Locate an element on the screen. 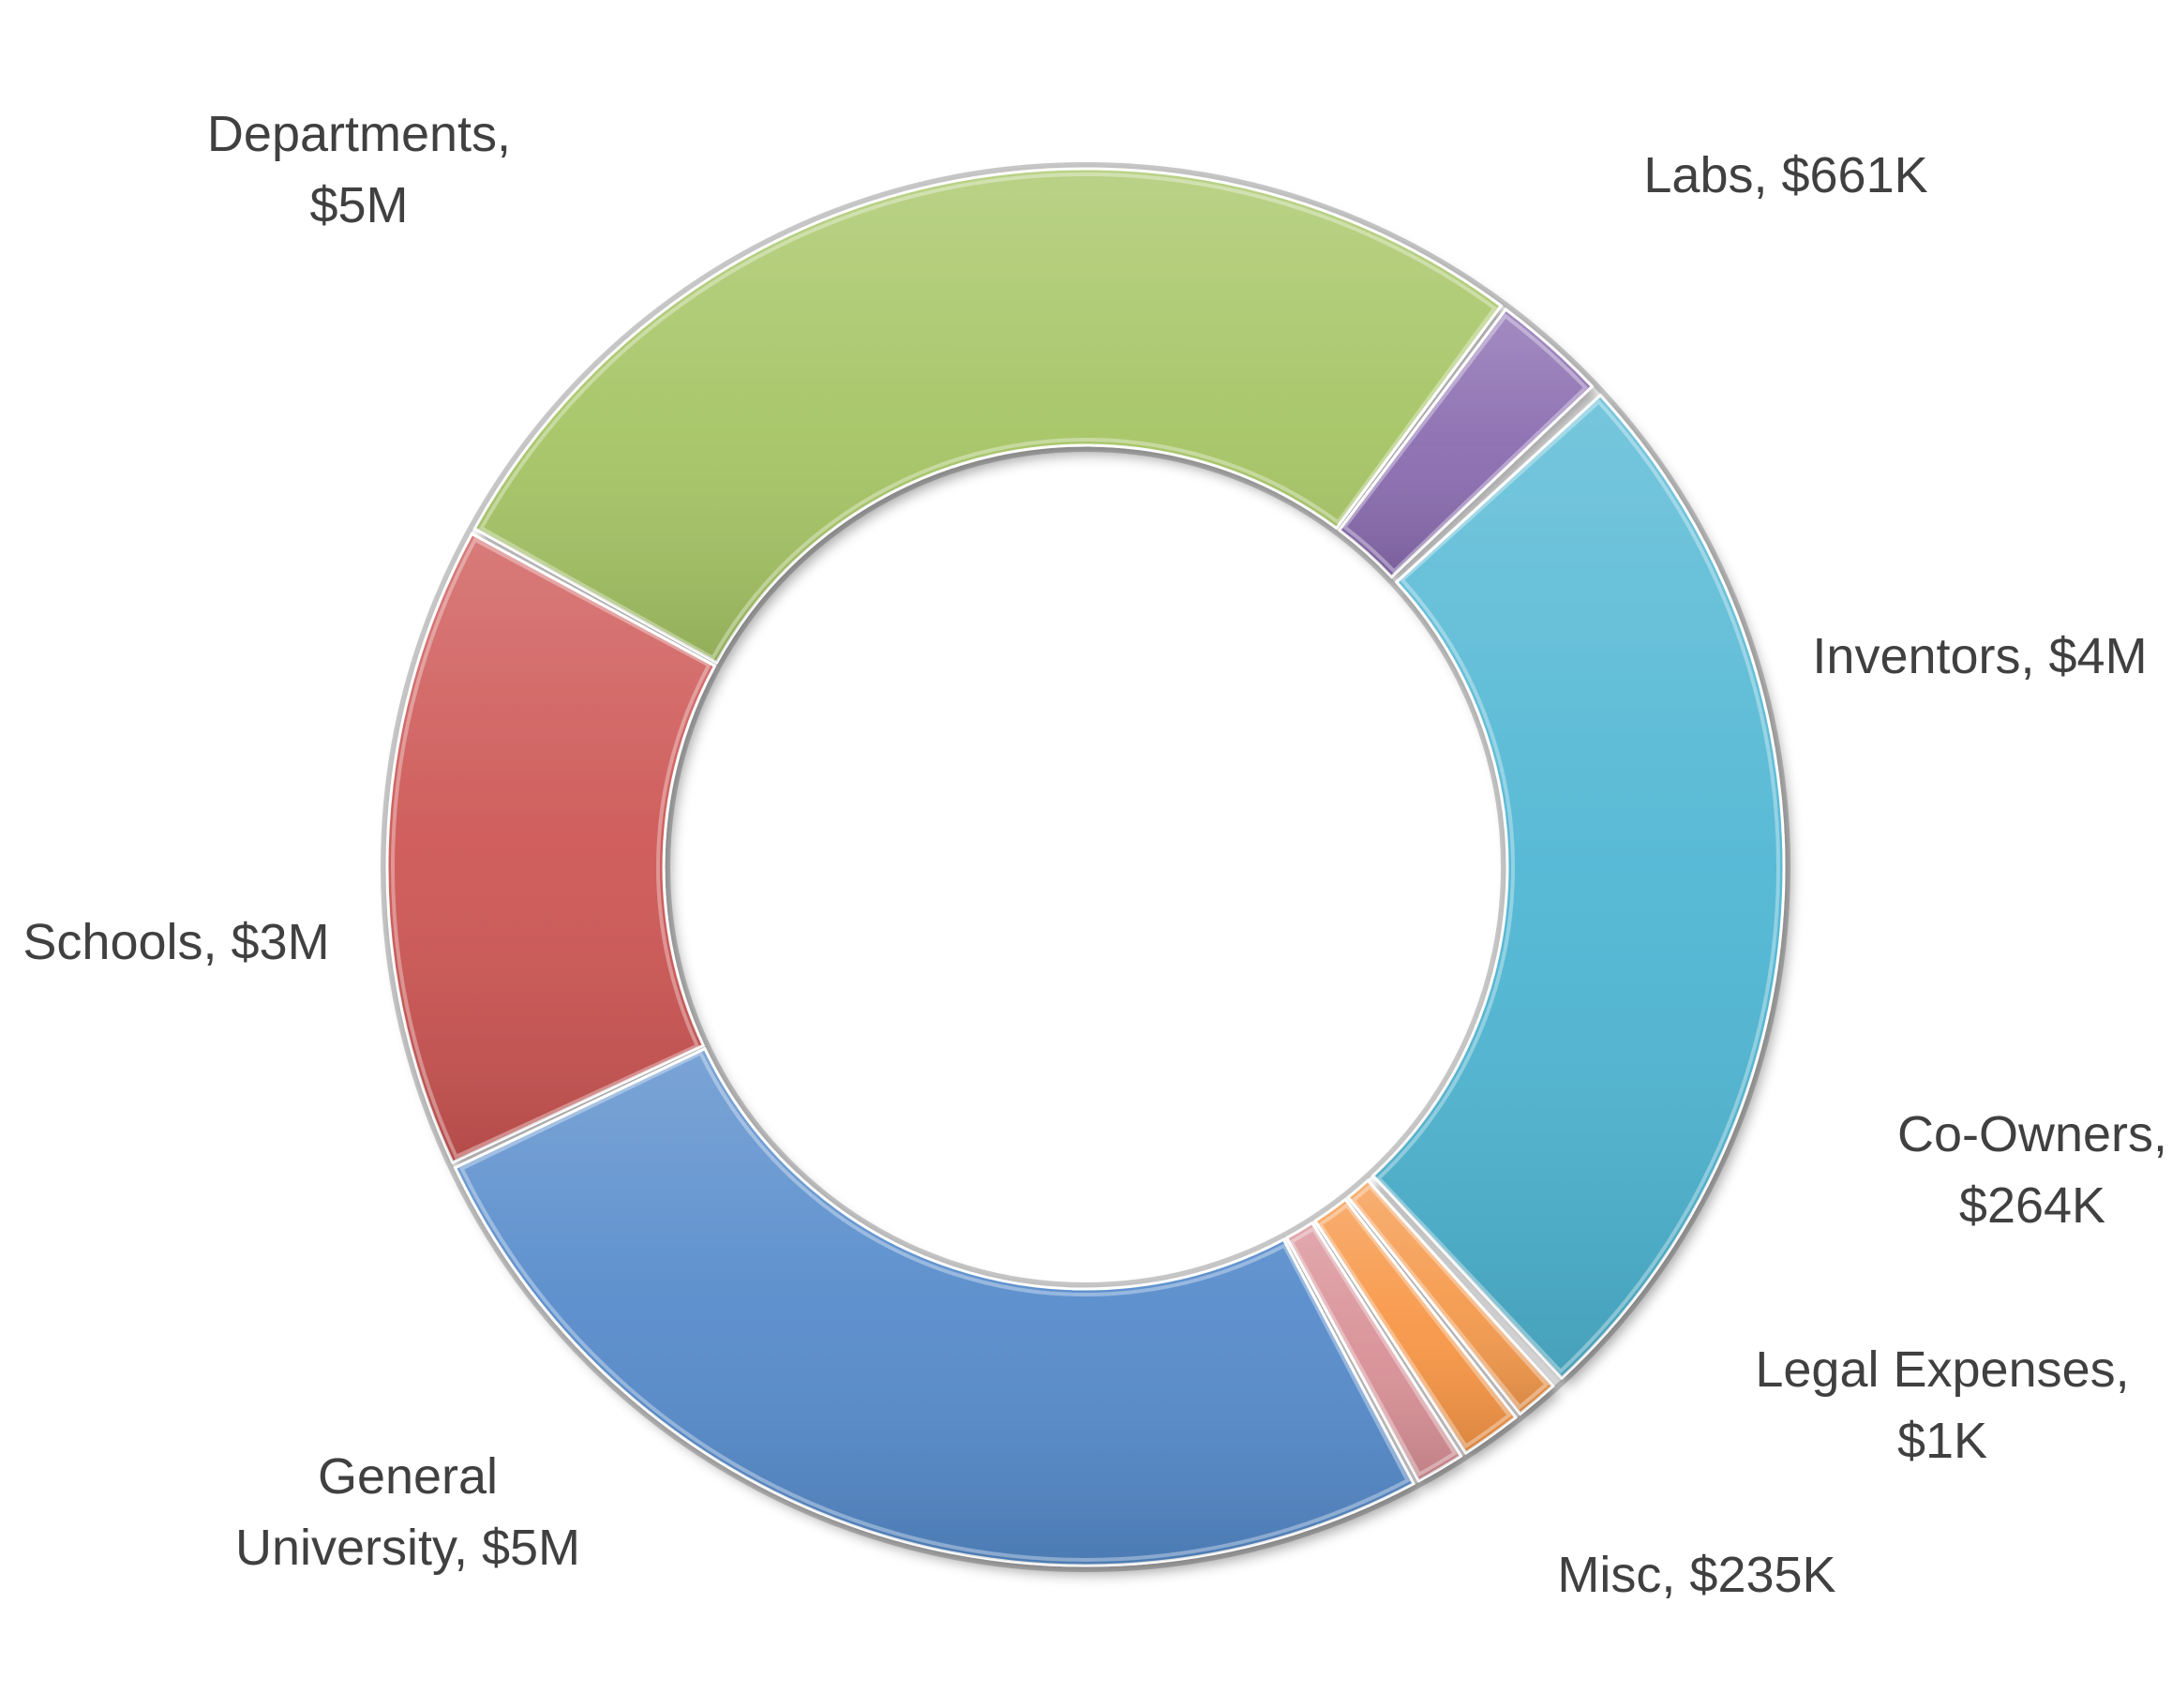  label-labs: Labs, $661K is located at coordinates (1785, 175).